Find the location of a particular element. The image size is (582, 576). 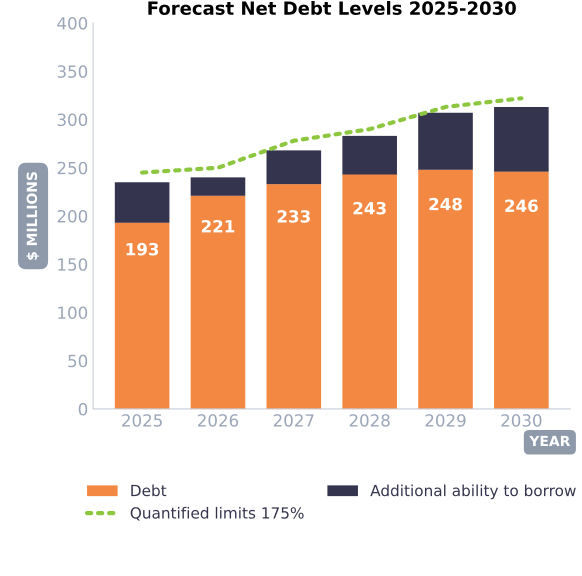

y-tick-label: 300 is located at coordinates (73, 119).